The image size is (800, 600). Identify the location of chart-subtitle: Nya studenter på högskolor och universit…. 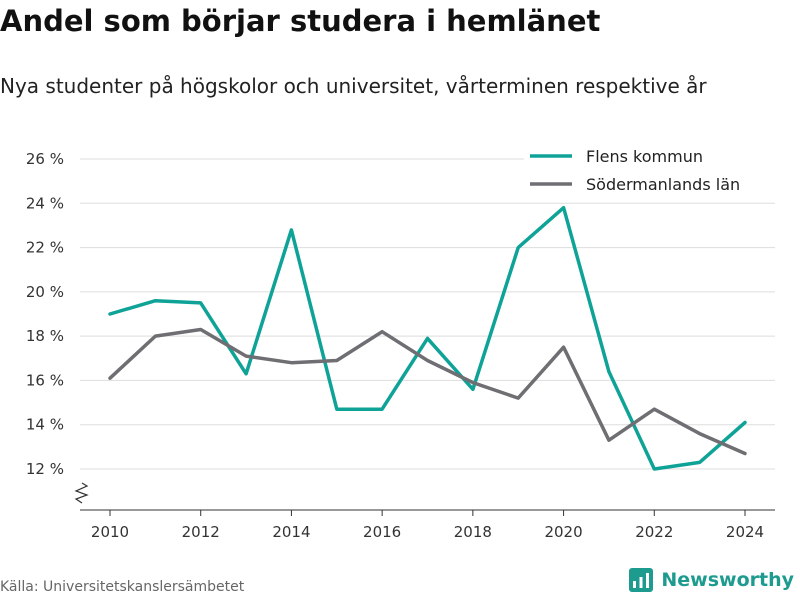
(353, 86).